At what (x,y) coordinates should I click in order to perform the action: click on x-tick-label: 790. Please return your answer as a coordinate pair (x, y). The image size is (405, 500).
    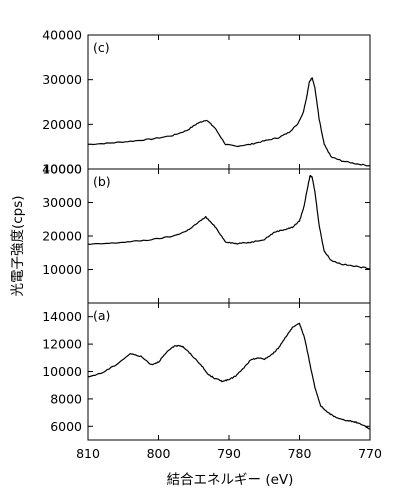
    Looking at the image, I should click on (229, 453).